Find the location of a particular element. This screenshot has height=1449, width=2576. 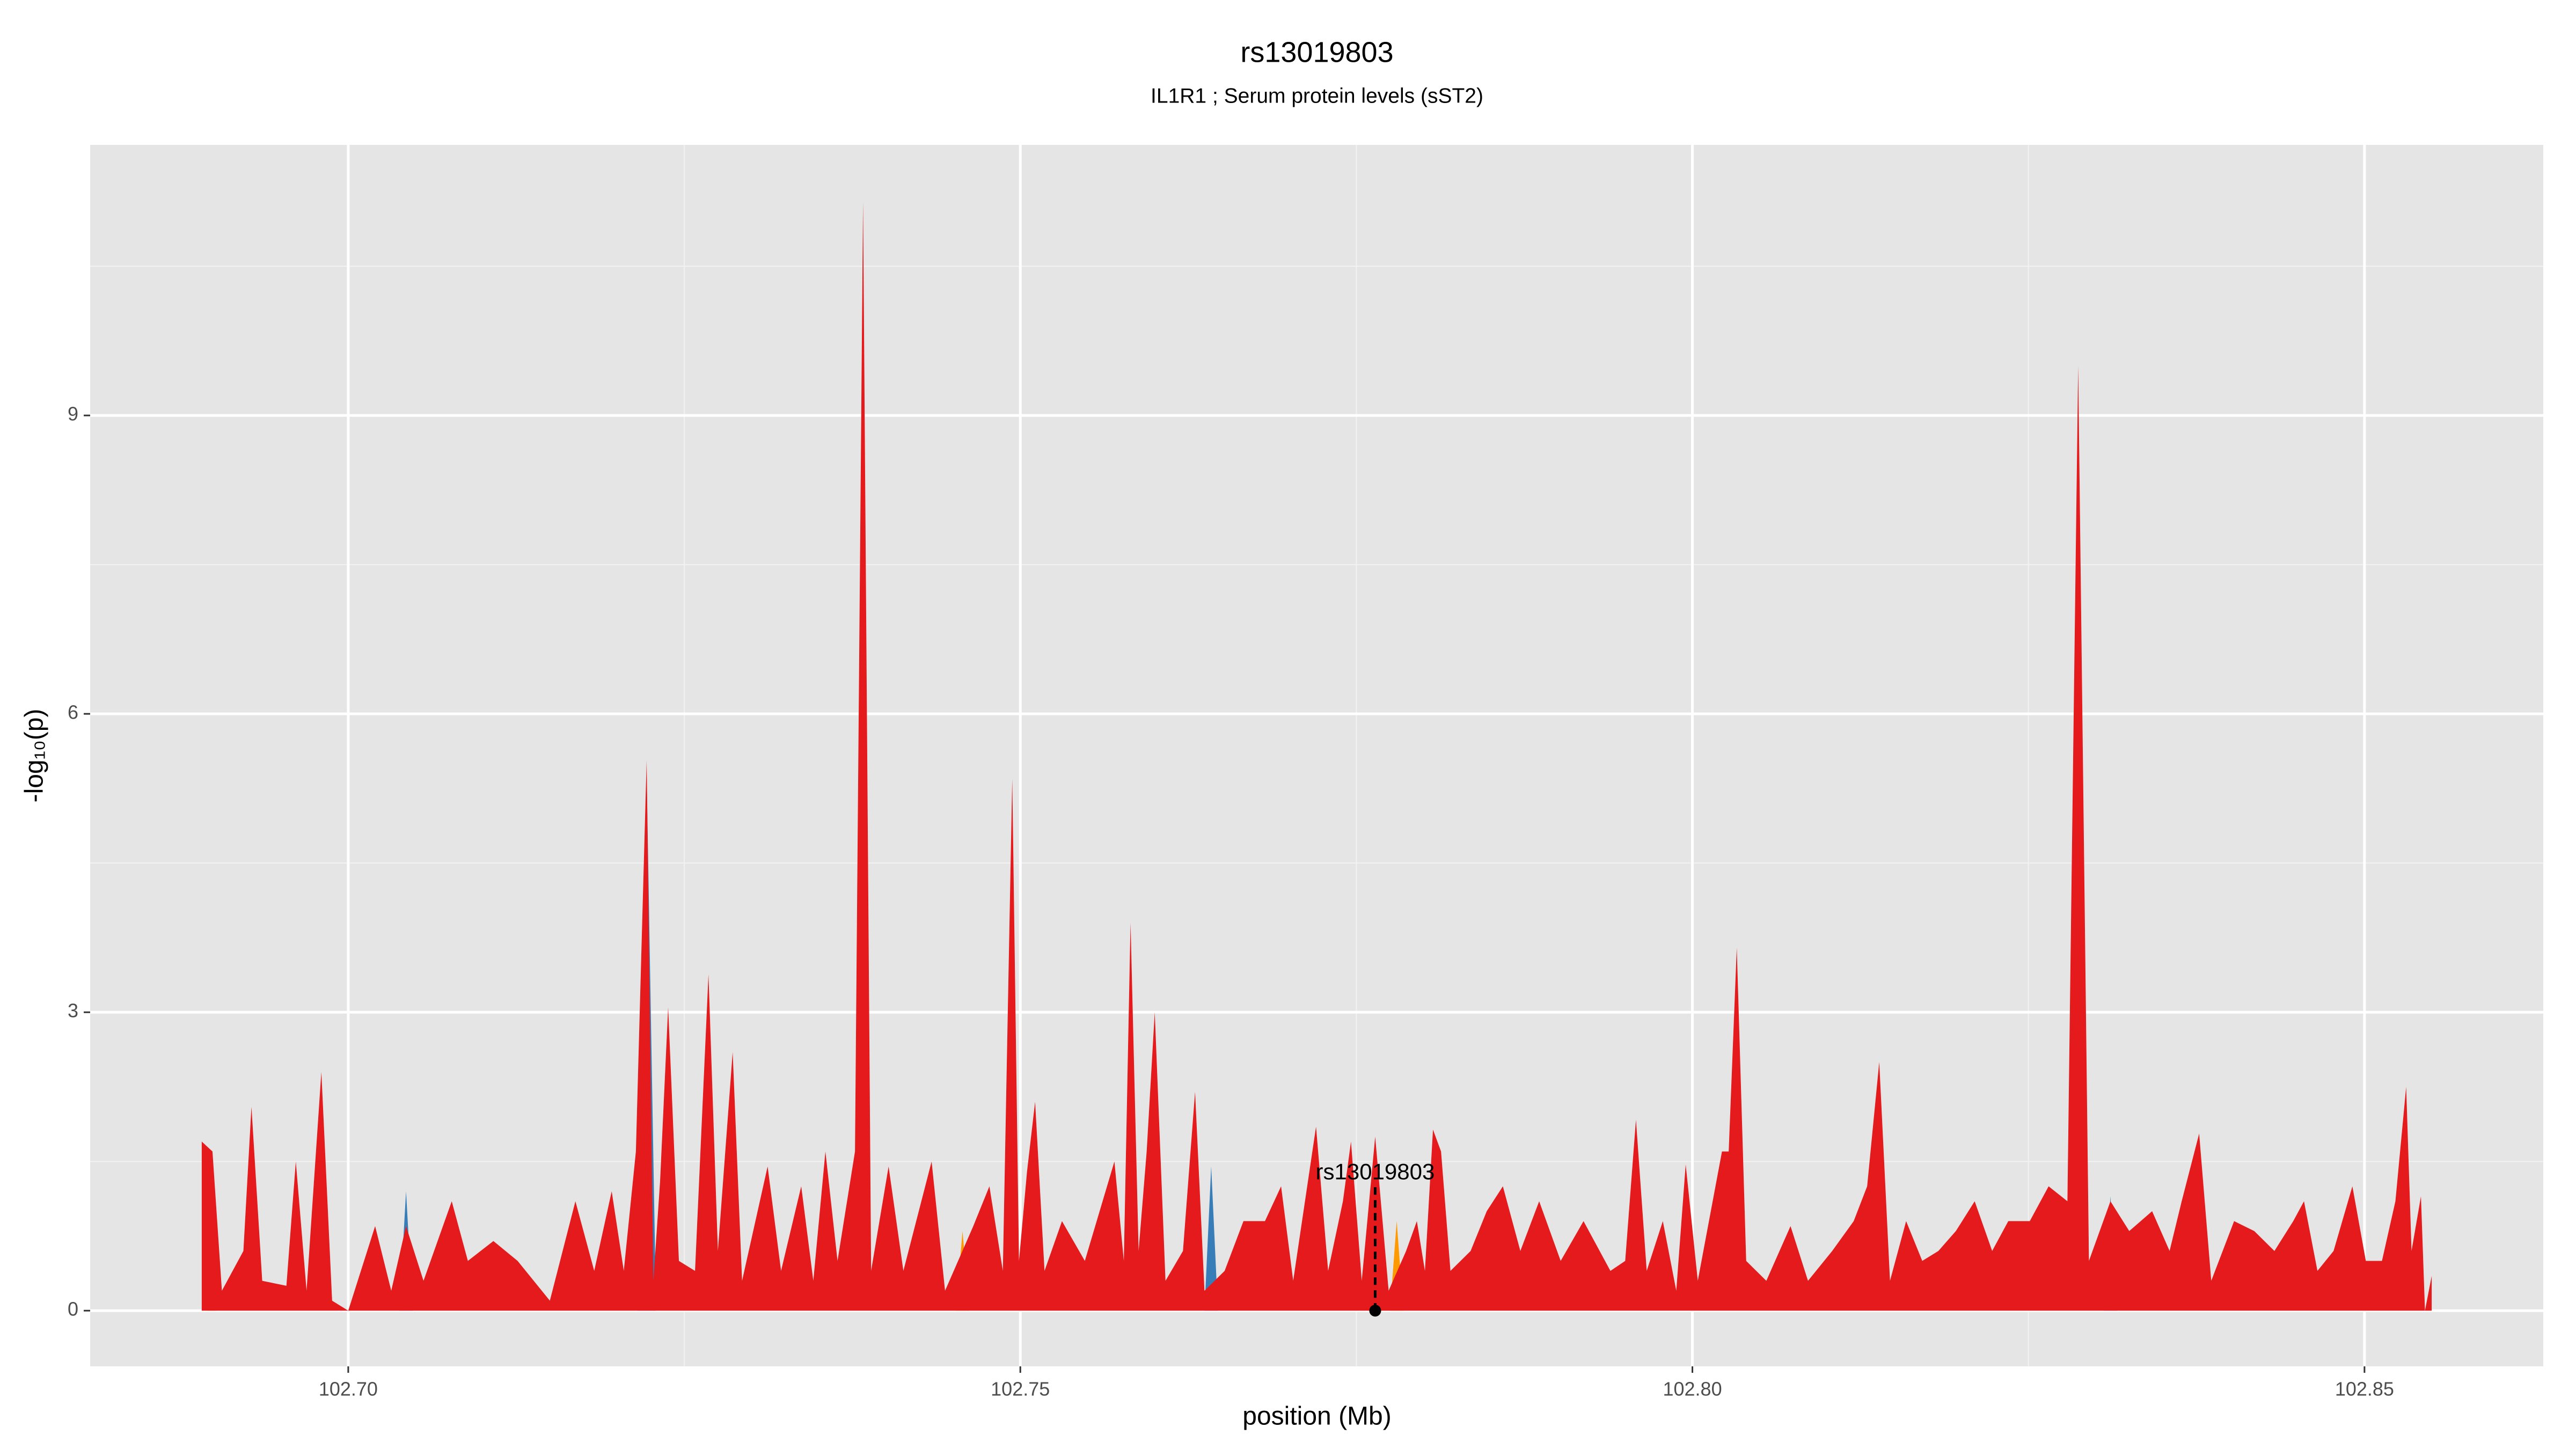

x-axis-title: position (Mb) is located at coordinates (1316, 1416).